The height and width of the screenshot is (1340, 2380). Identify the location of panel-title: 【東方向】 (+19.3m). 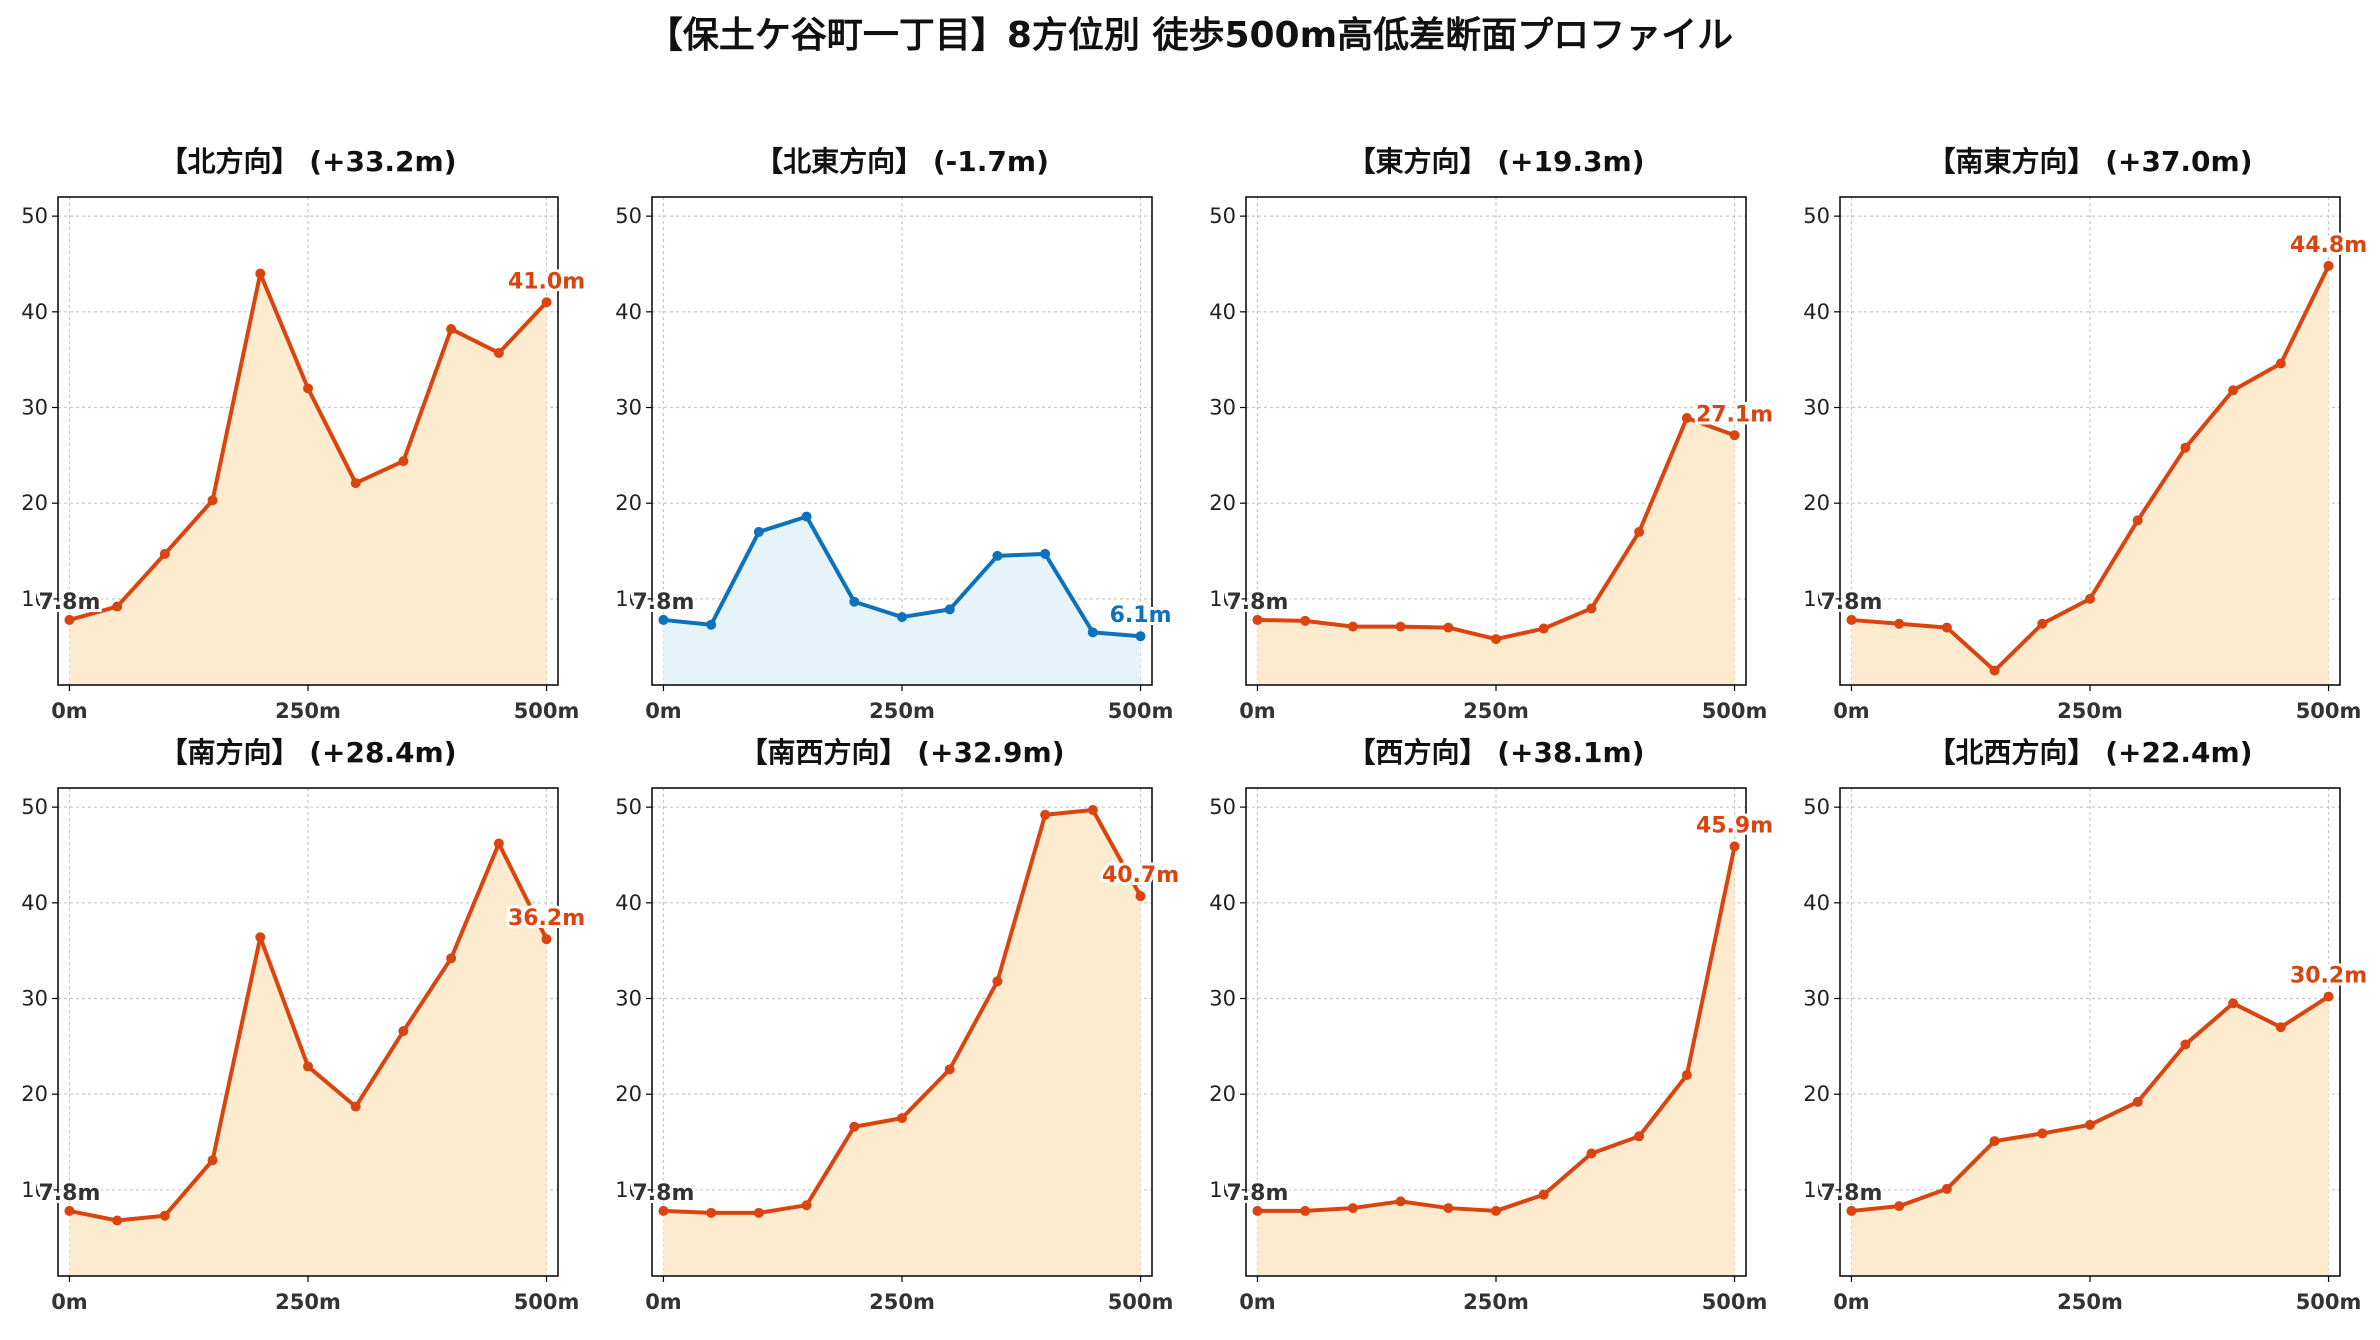
(1495, 161).